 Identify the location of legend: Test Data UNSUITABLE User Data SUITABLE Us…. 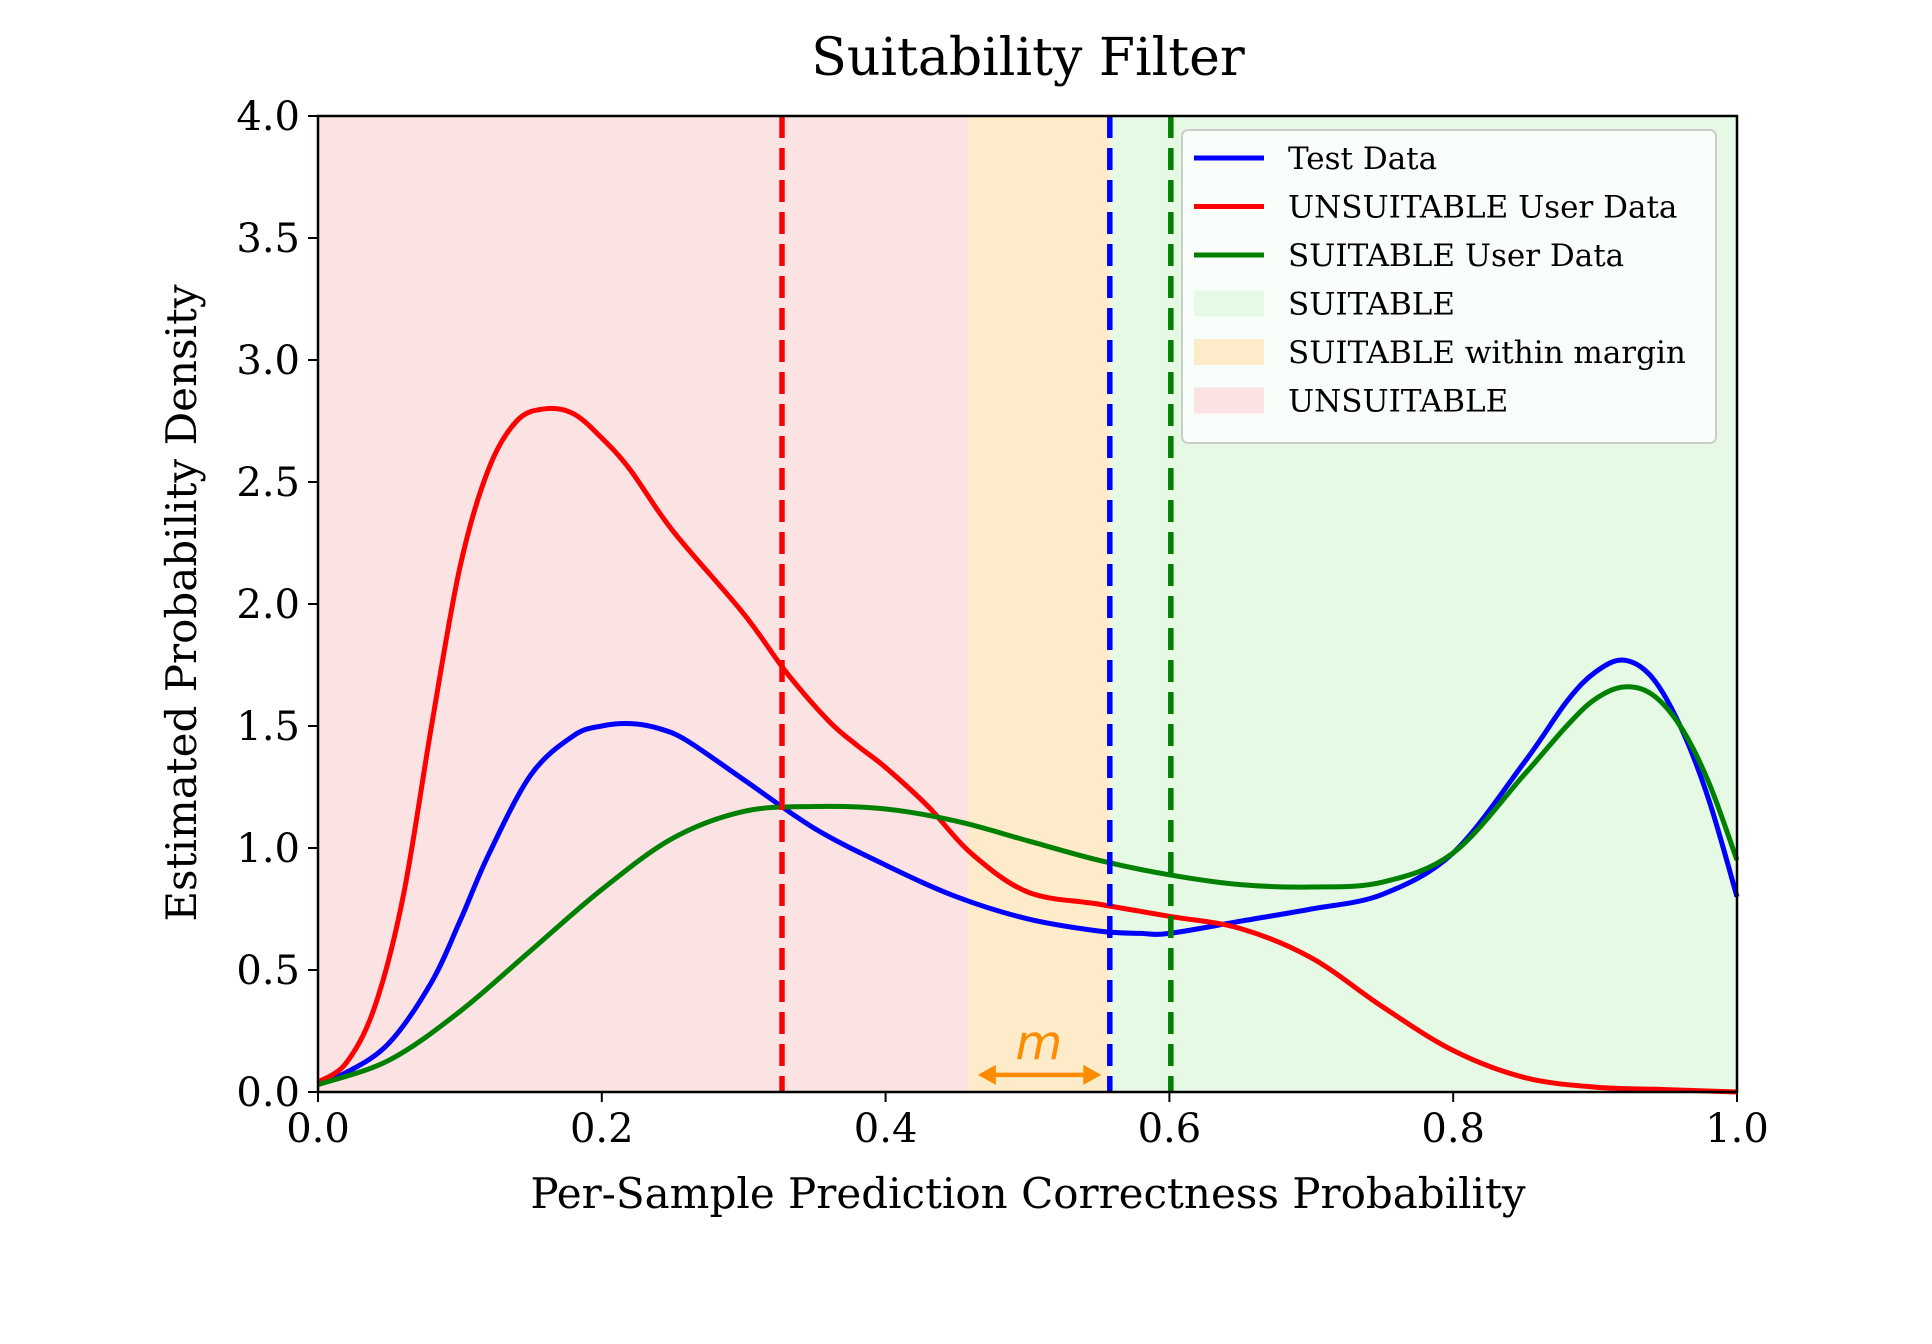
(1449, 286).